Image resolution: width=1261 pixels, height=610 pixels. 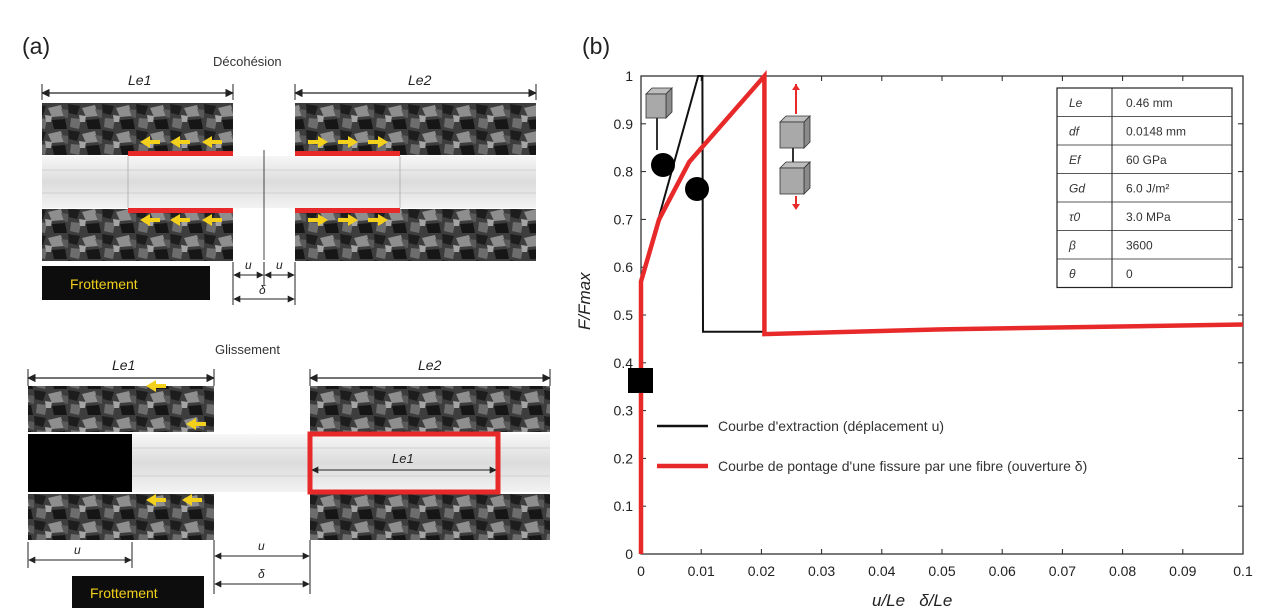 I want to click on x-tick-label: 0.02, so click(x=761, y=571).